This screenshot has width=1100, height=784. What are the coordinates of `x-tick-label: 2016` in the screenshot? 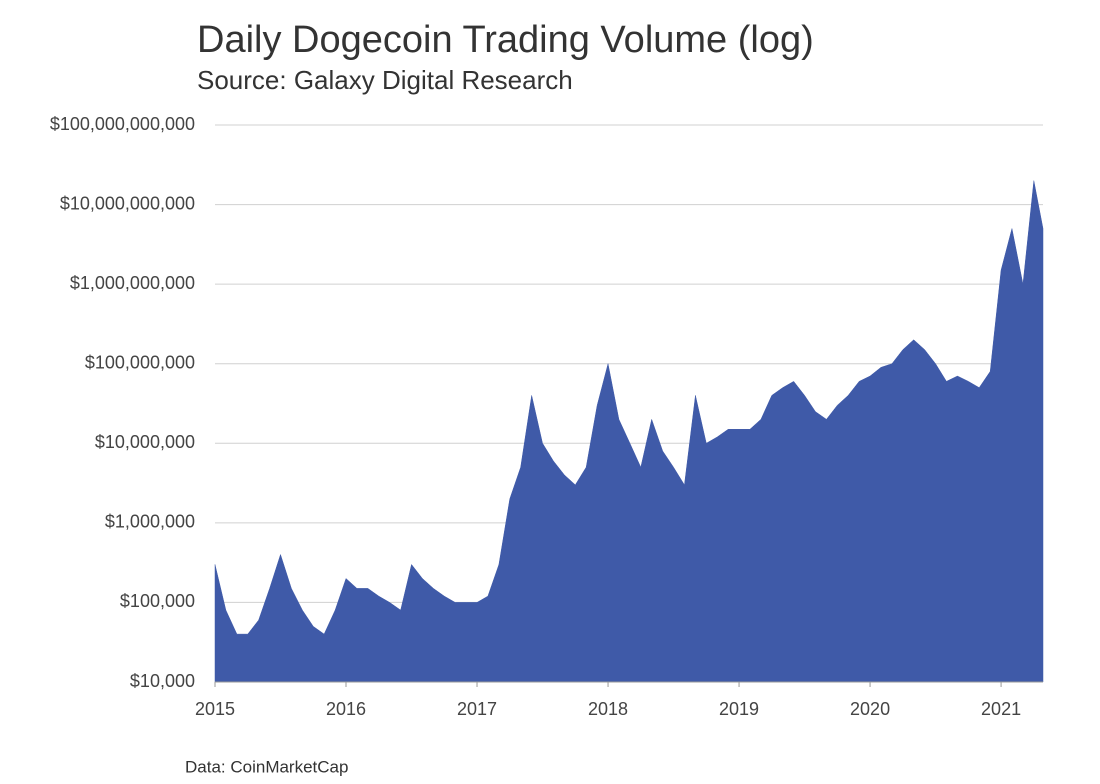 It's located at (346, 709).